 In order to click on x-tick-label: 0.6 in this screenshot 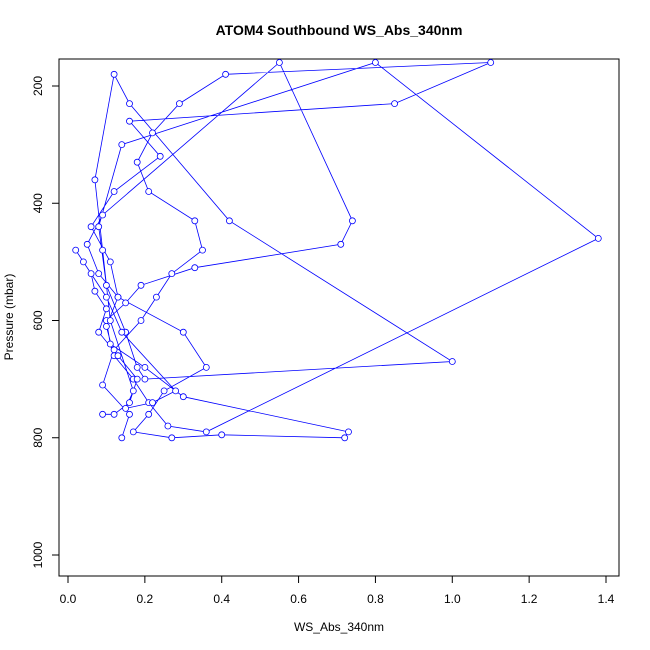, I will do `click(298, 599)`.